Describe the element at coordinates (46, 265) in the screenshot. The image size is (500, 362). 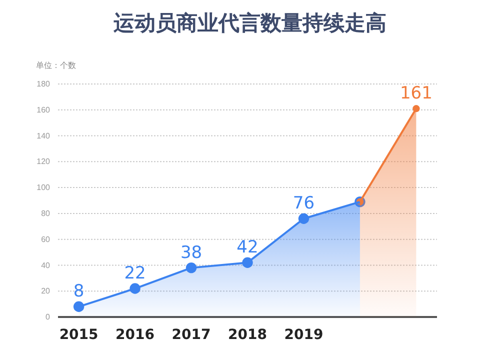
I see `y-tick-label: 40` at that location.